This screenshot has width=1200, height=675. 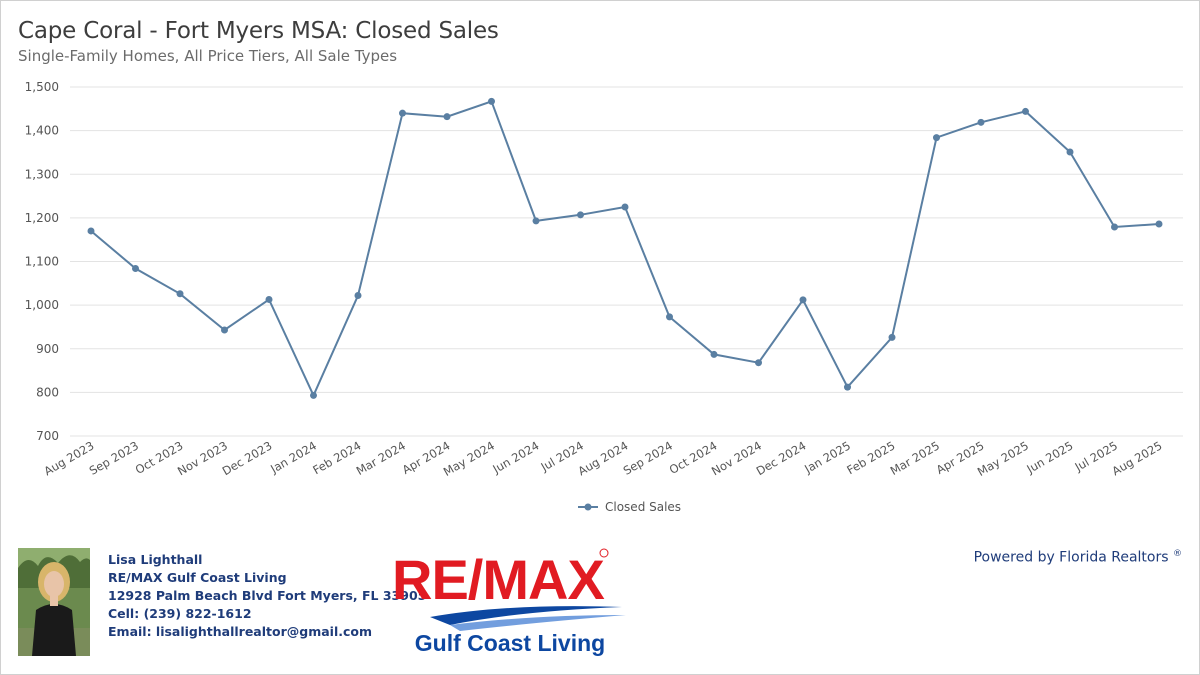 What do you see at coordinates (42, 218) in the screenshot?
I see `y-tick-label: 1,200` at bounding box center [42, 218].